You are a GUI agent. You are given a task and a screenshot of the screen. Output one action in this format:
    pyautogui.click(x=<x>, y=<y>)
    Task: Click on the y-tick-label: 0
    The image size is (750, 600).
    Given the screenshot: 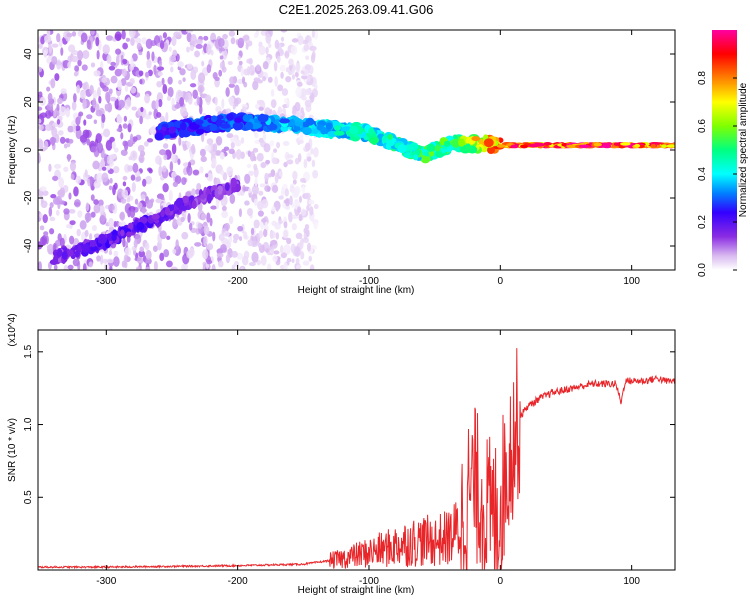 What is the action you would take?
    pyautogui.click(x=28, y=150)
    